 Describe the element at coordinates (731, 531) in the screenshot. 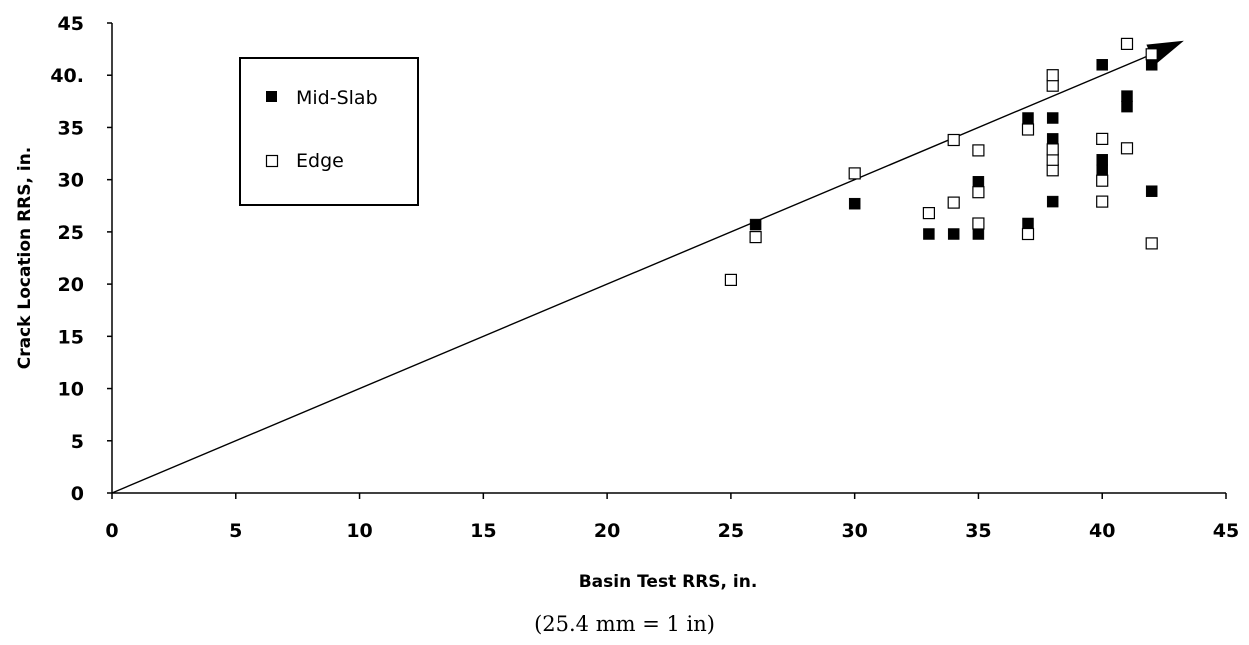

I see `x-tick-label: 25` at that location.